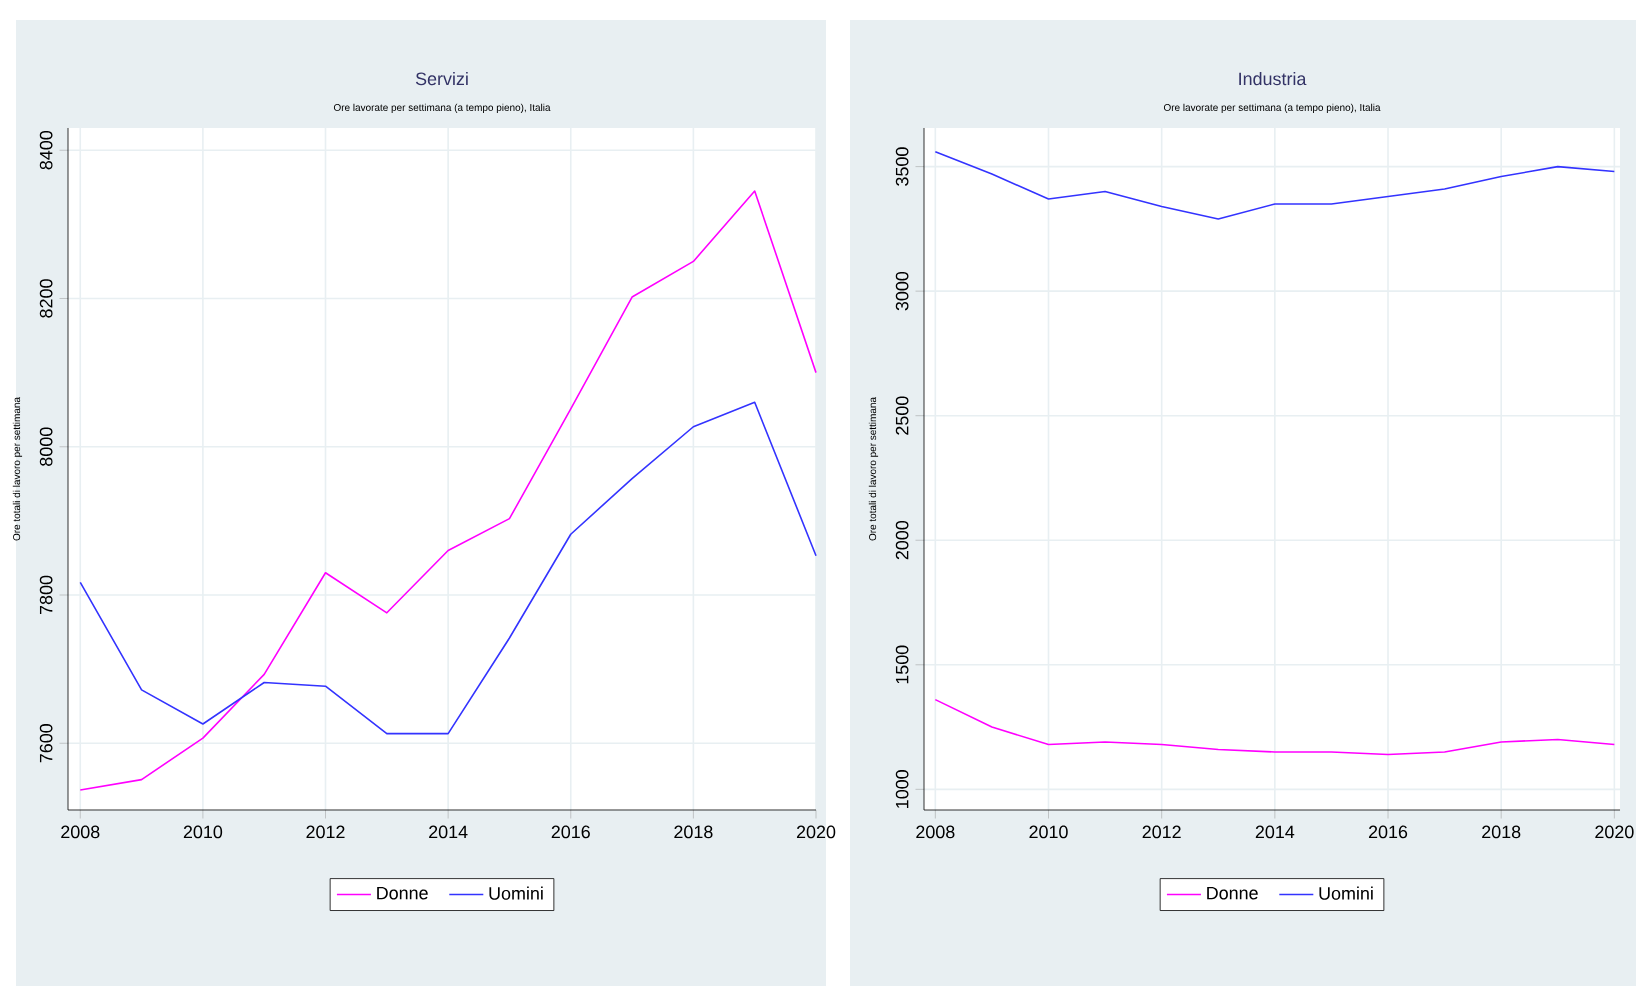 This screenshot has height=986, width=1636. I want to click on y-tick-label: 3000, so click(902, 291).